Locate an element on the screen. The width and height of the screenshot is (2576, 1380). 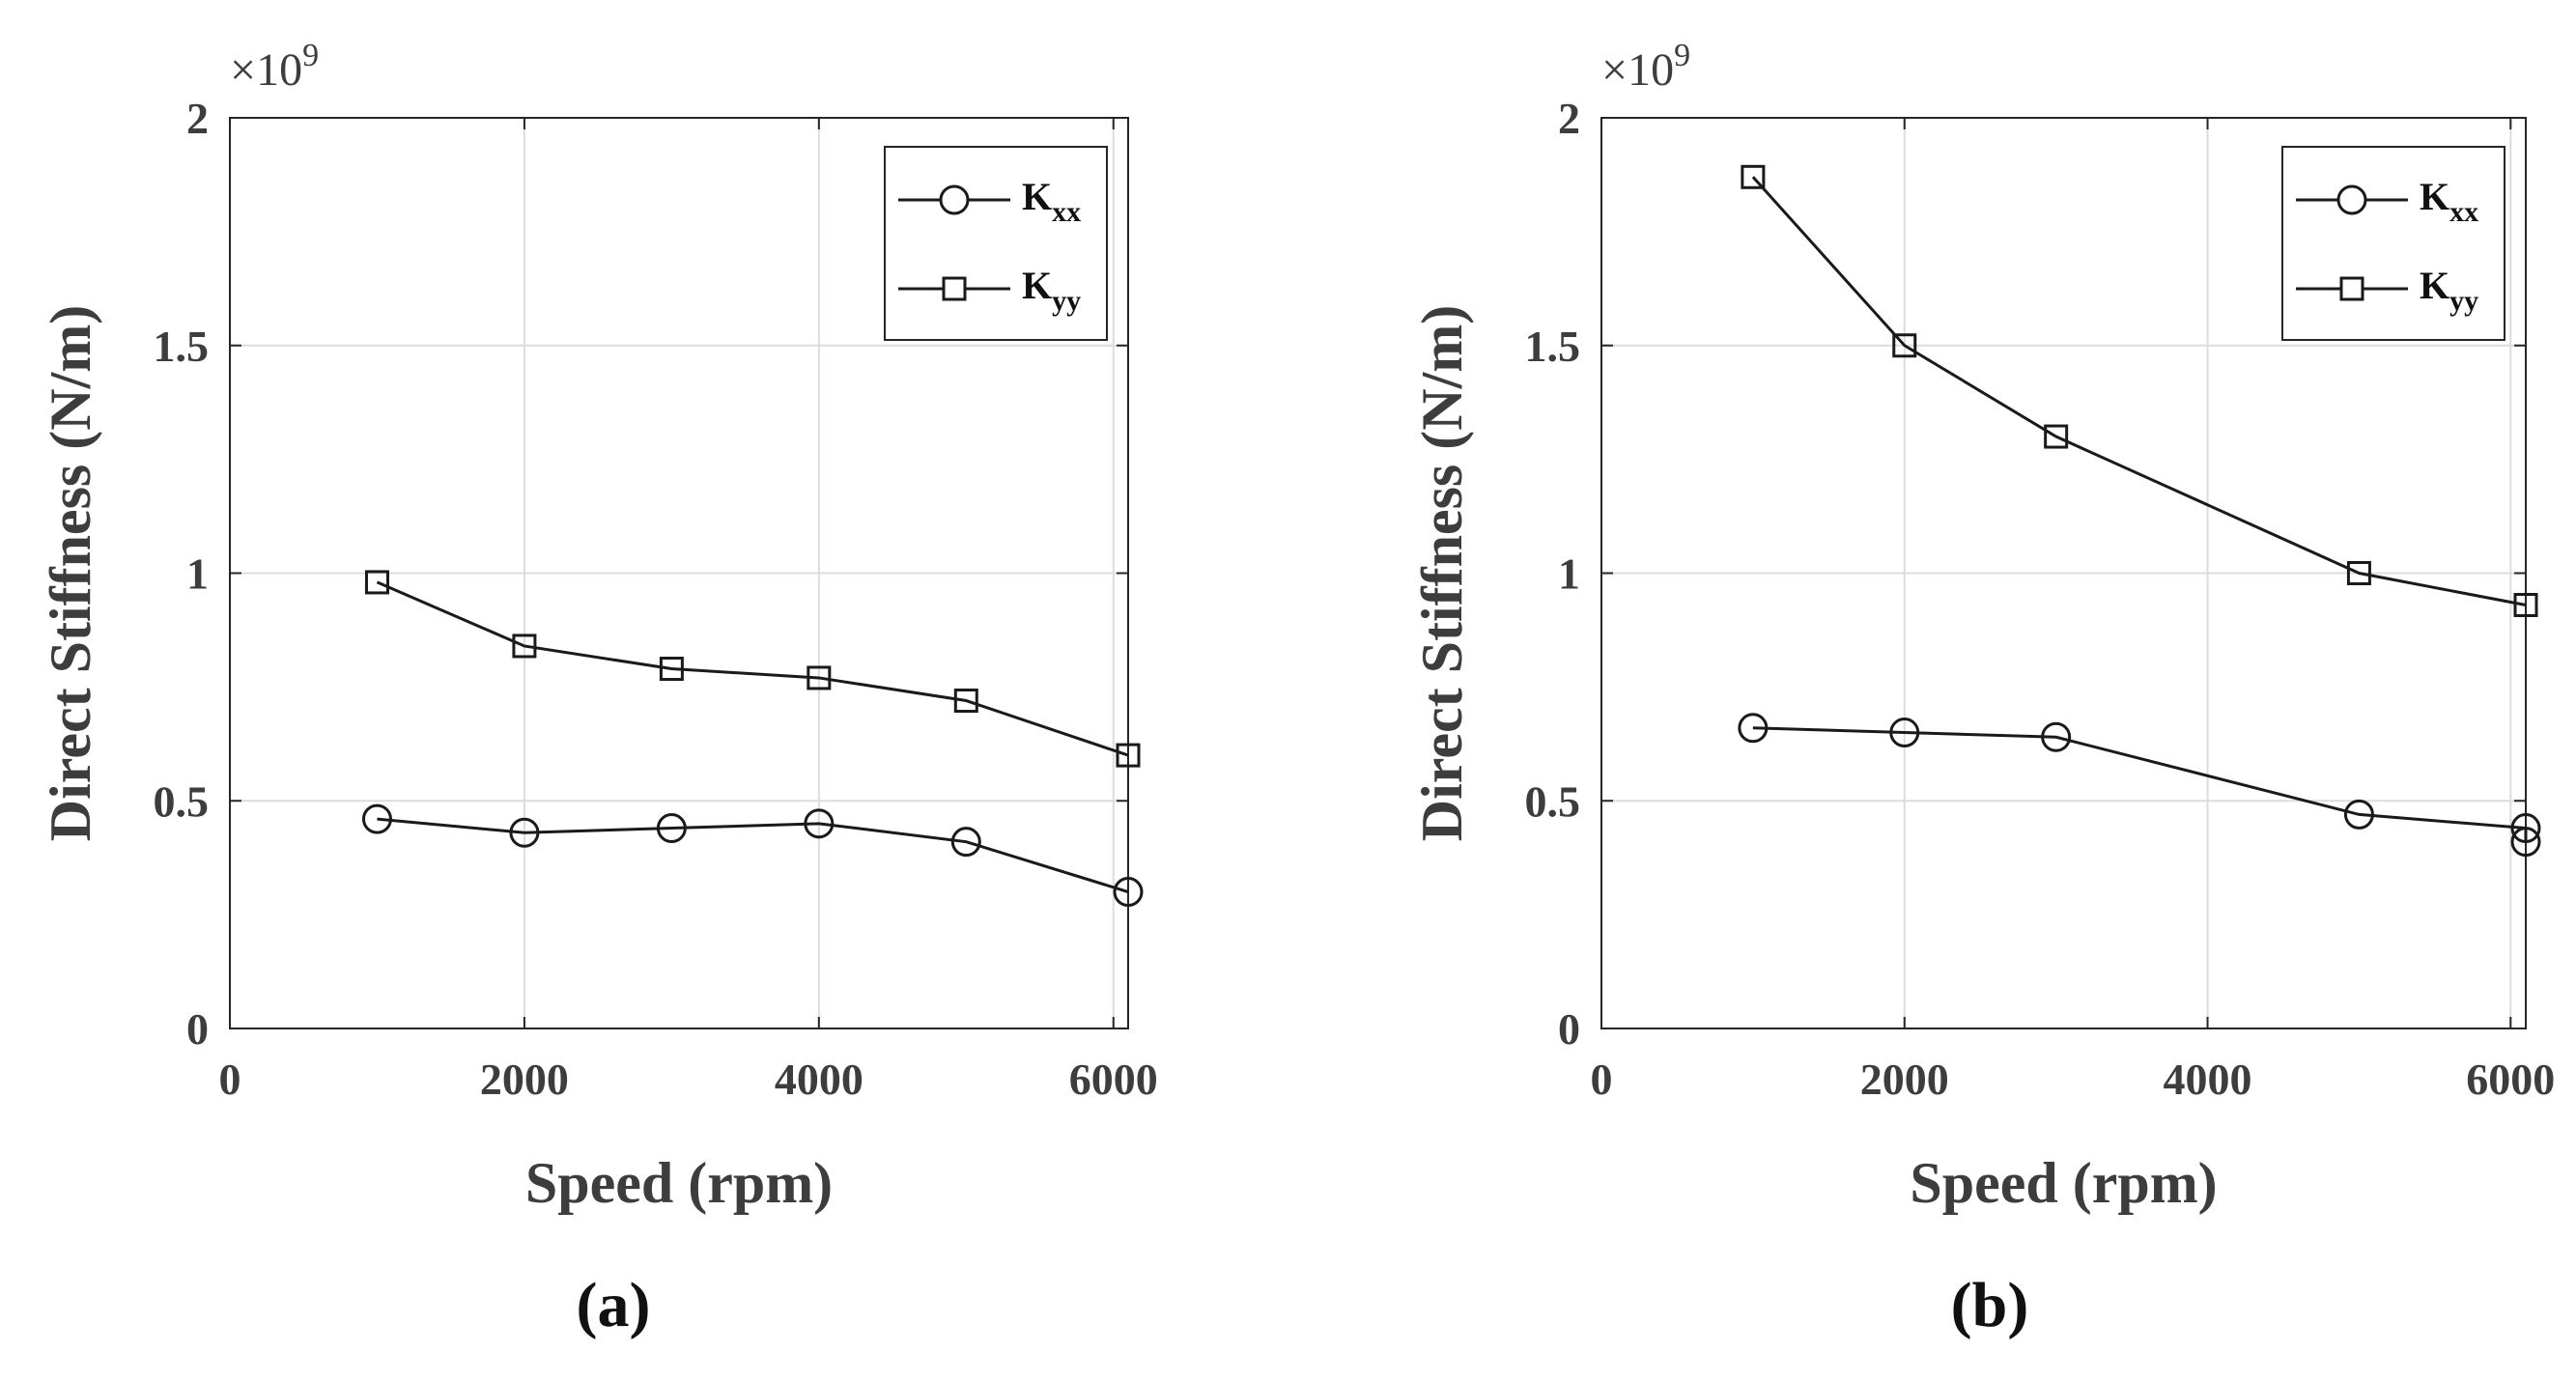
panel-label: (a) is located at coordinates (614, 1305).